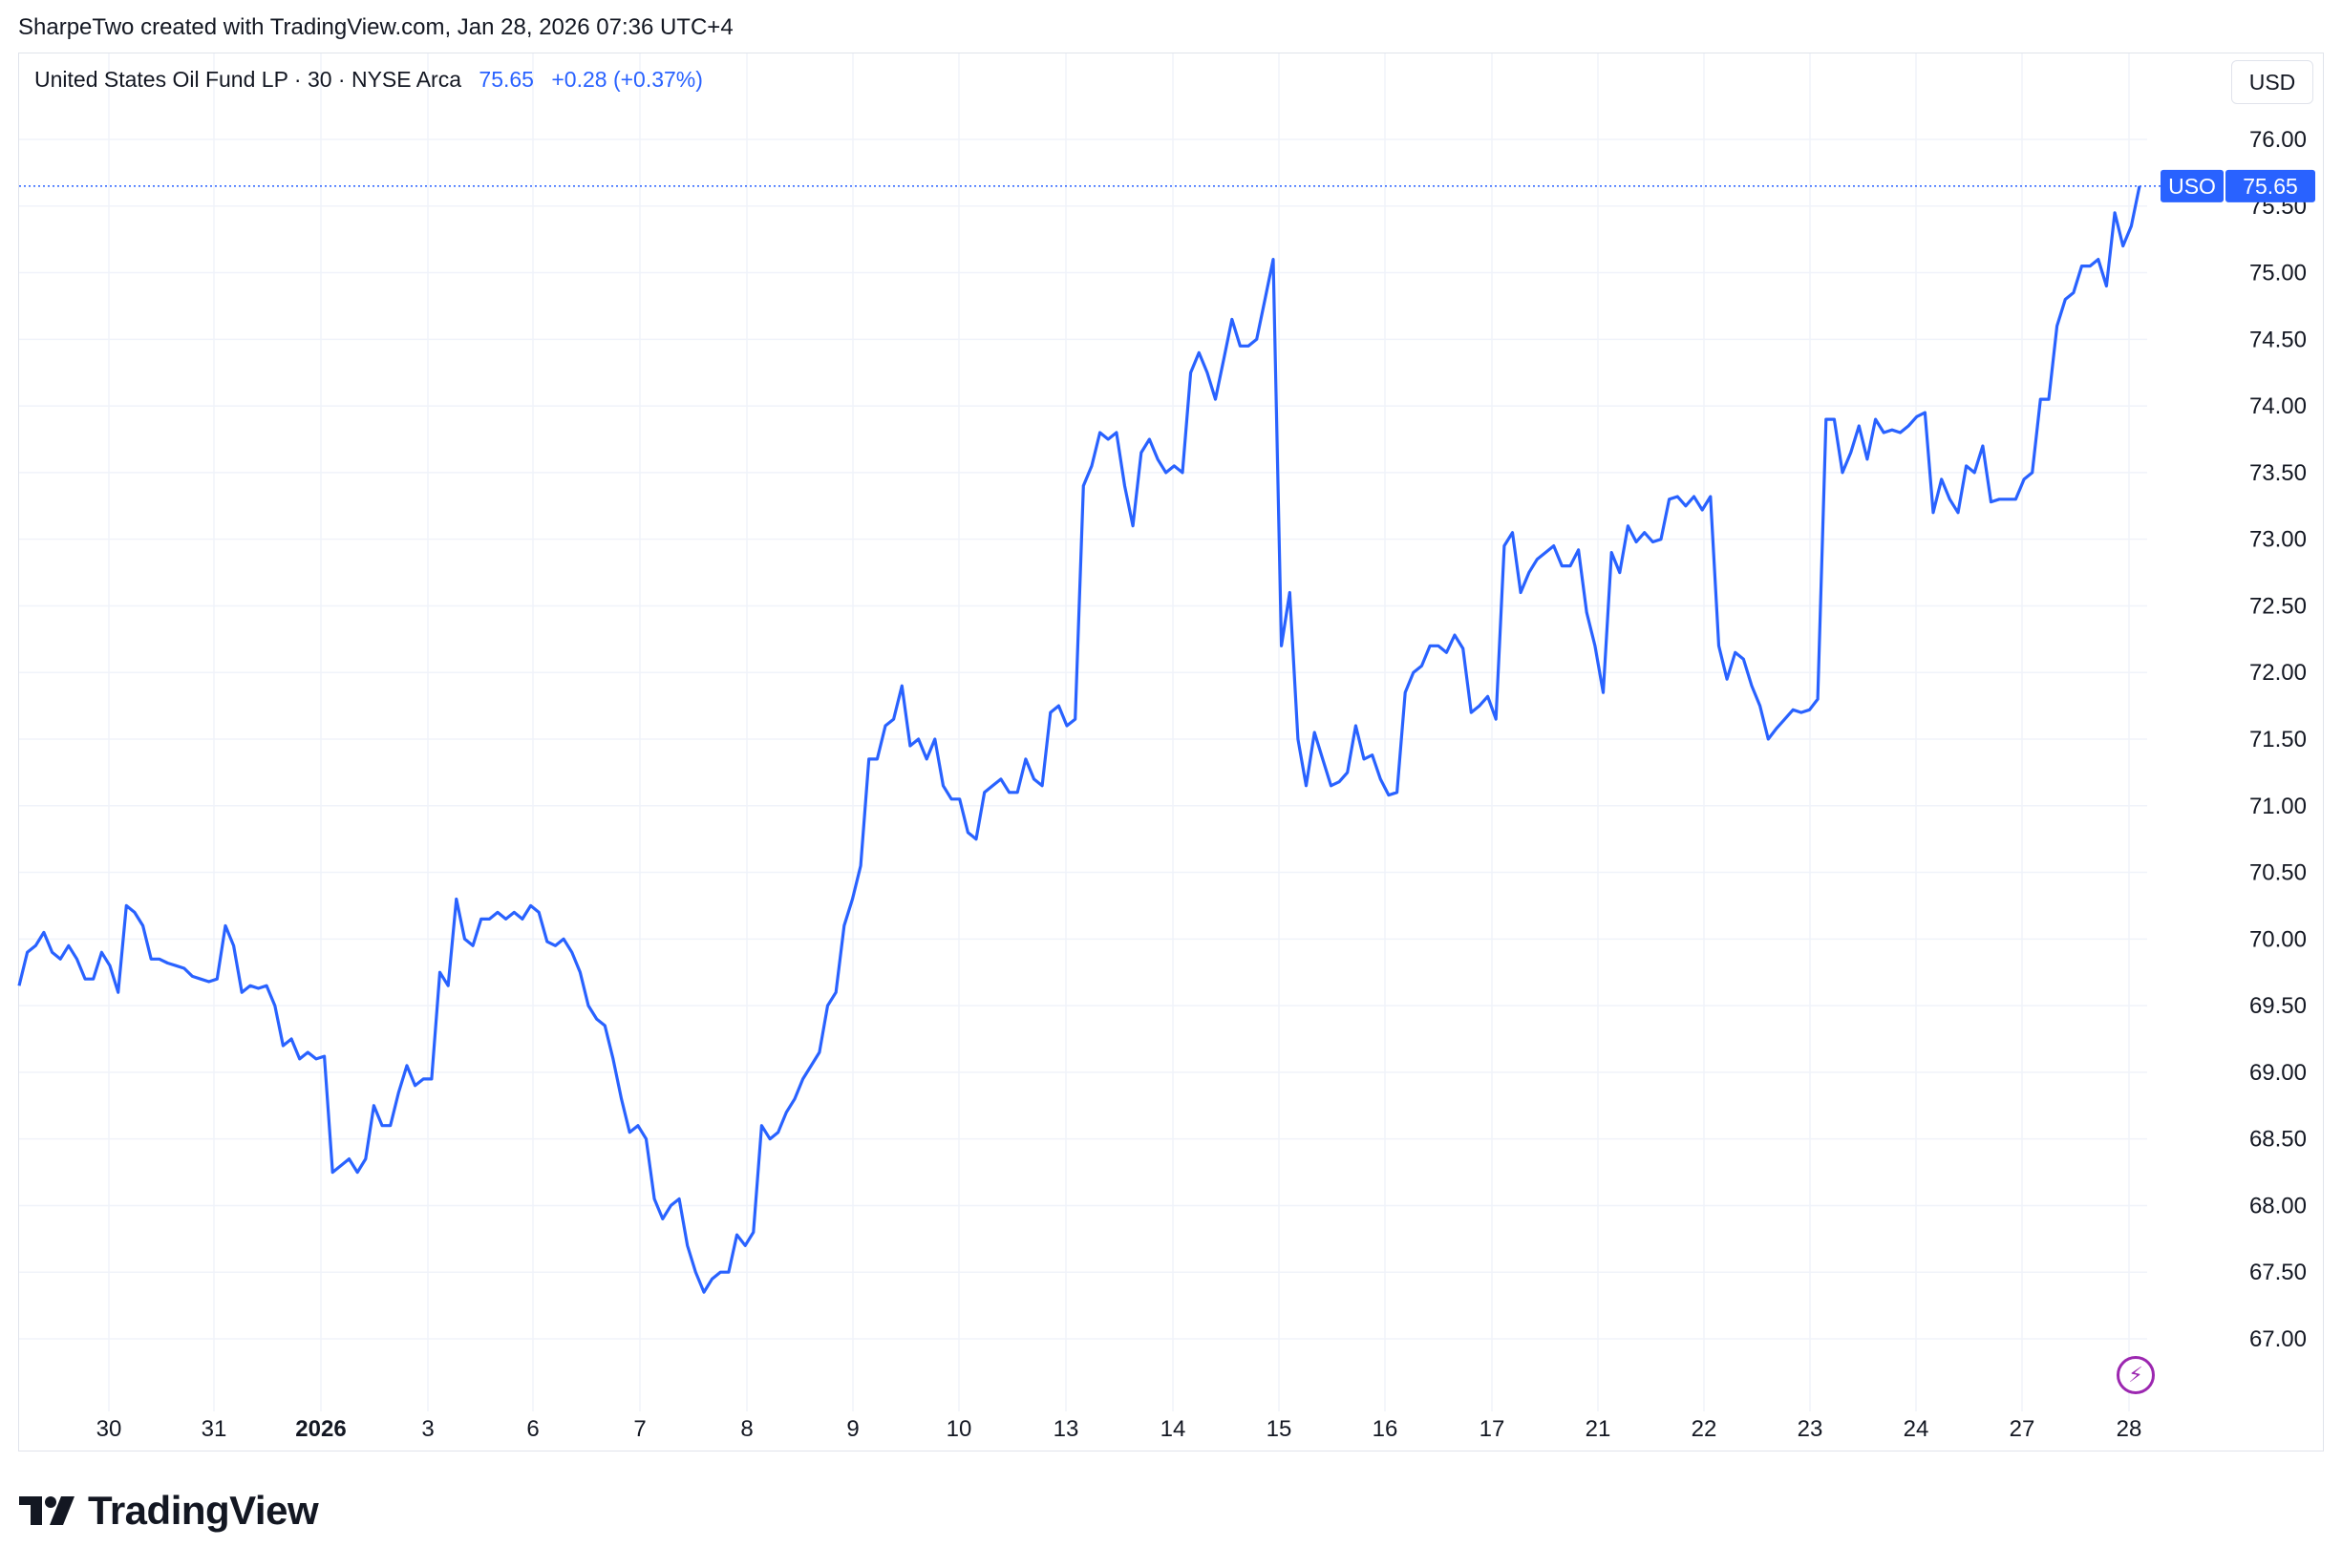 The width and height of the screenshot is (2342, 1568). I want to click on x-tick-label: 13, so click(1066, 1429).